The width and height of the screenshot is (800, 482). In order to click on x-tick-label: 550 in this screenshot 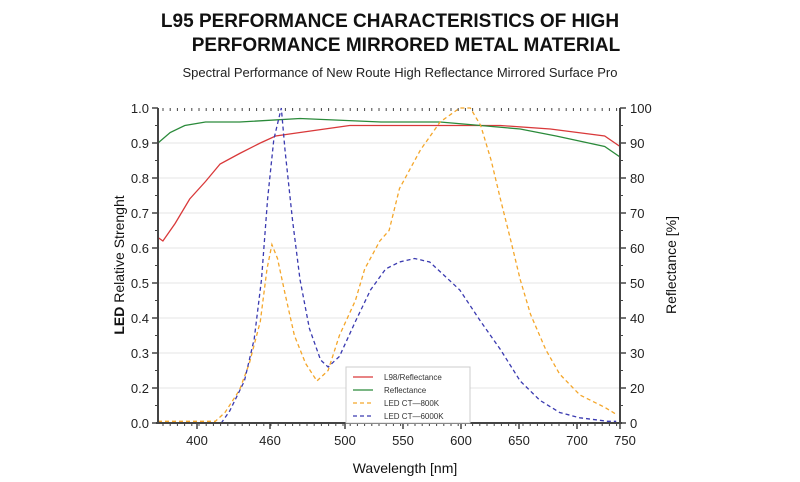, I will do `click(403, 440)`.